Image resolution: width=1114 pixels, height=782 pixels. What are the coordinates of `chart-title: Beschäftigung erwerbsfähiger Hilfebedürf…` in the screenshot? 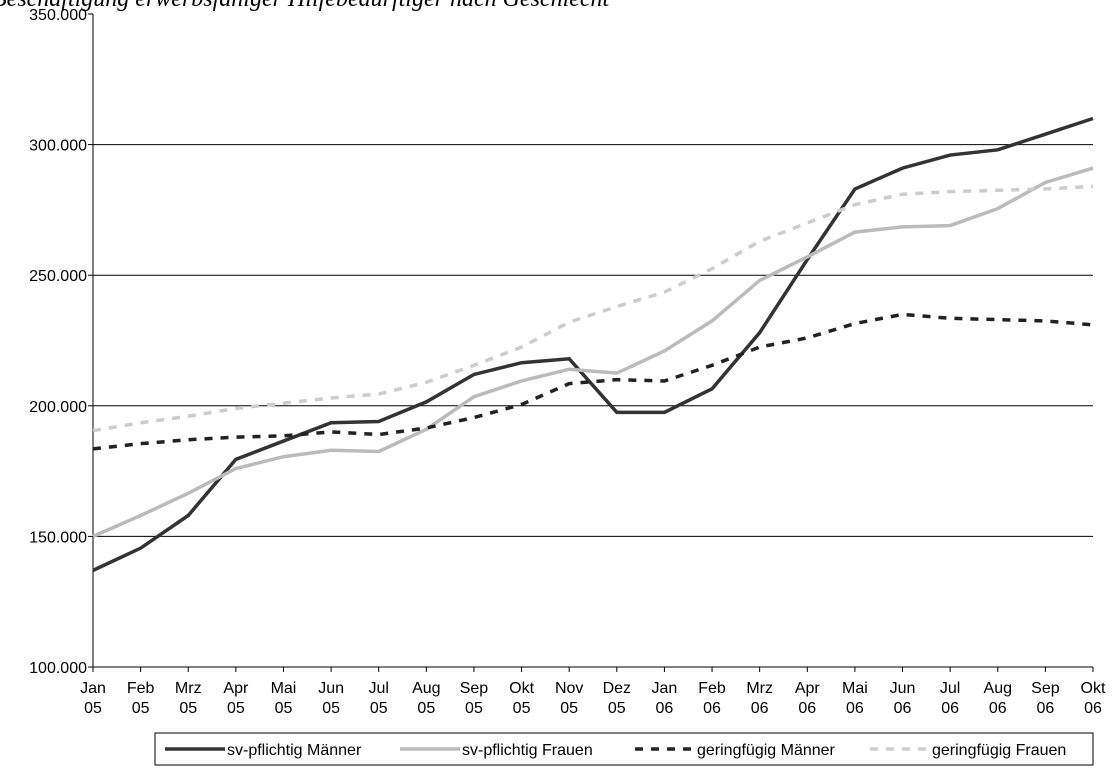 It's located at (305, 6).